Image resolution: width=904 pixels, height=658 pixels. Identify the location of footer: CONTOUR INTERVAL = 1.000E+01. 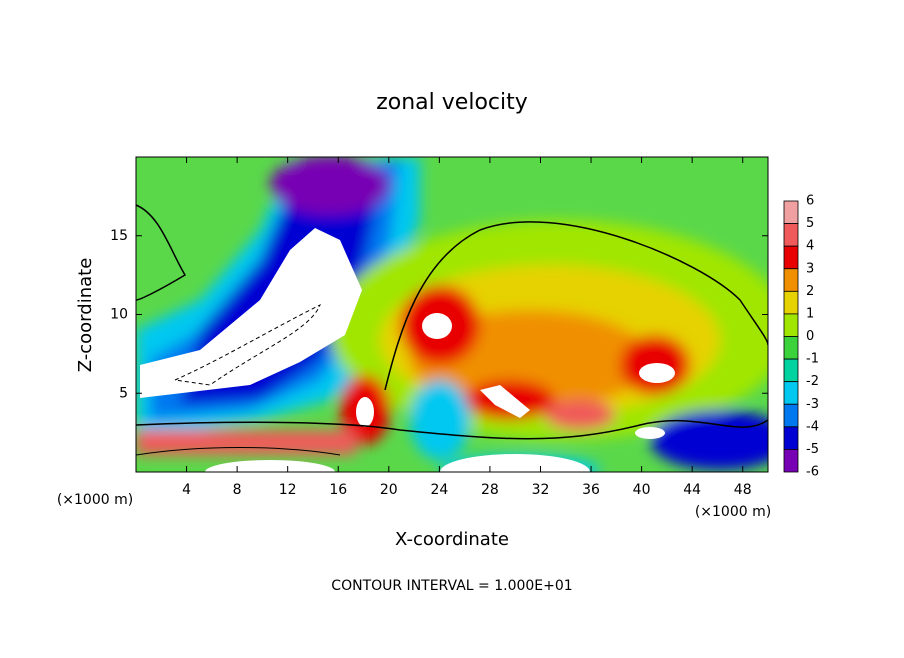
(451, 586).